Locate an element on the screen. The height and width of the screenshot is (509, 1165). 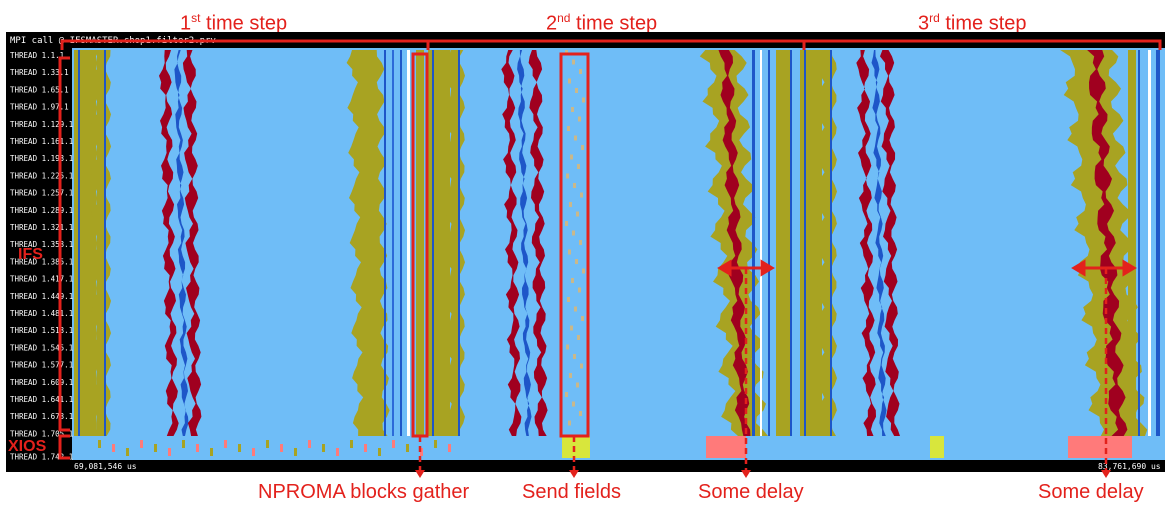
nproma-label: NPROMA blocks gather is located at coordinates (364, 492).